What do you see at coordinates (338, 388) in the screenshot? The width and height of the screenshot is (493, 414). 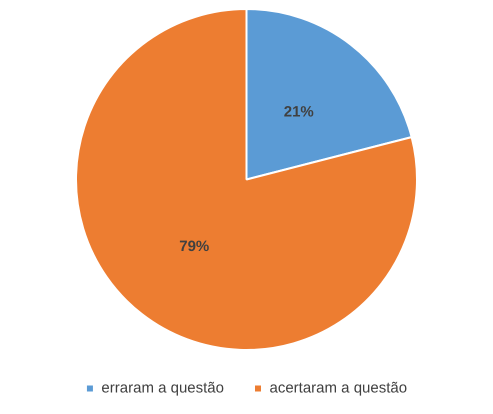 I see `legend-label: acertaram a questão` at bounding box center [338, 388].